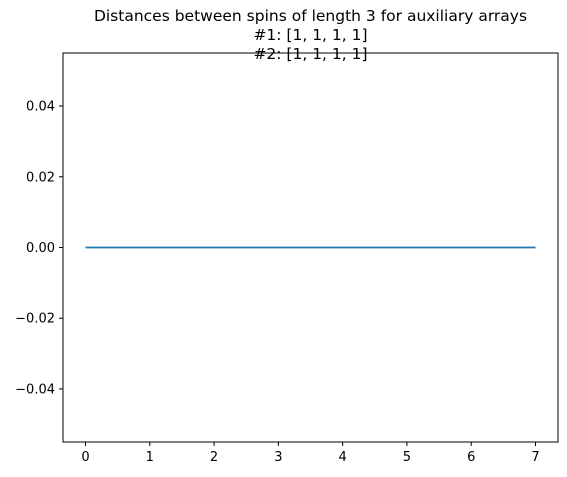  I want to click on y-tick-label: 0.00, so click(40, 248).